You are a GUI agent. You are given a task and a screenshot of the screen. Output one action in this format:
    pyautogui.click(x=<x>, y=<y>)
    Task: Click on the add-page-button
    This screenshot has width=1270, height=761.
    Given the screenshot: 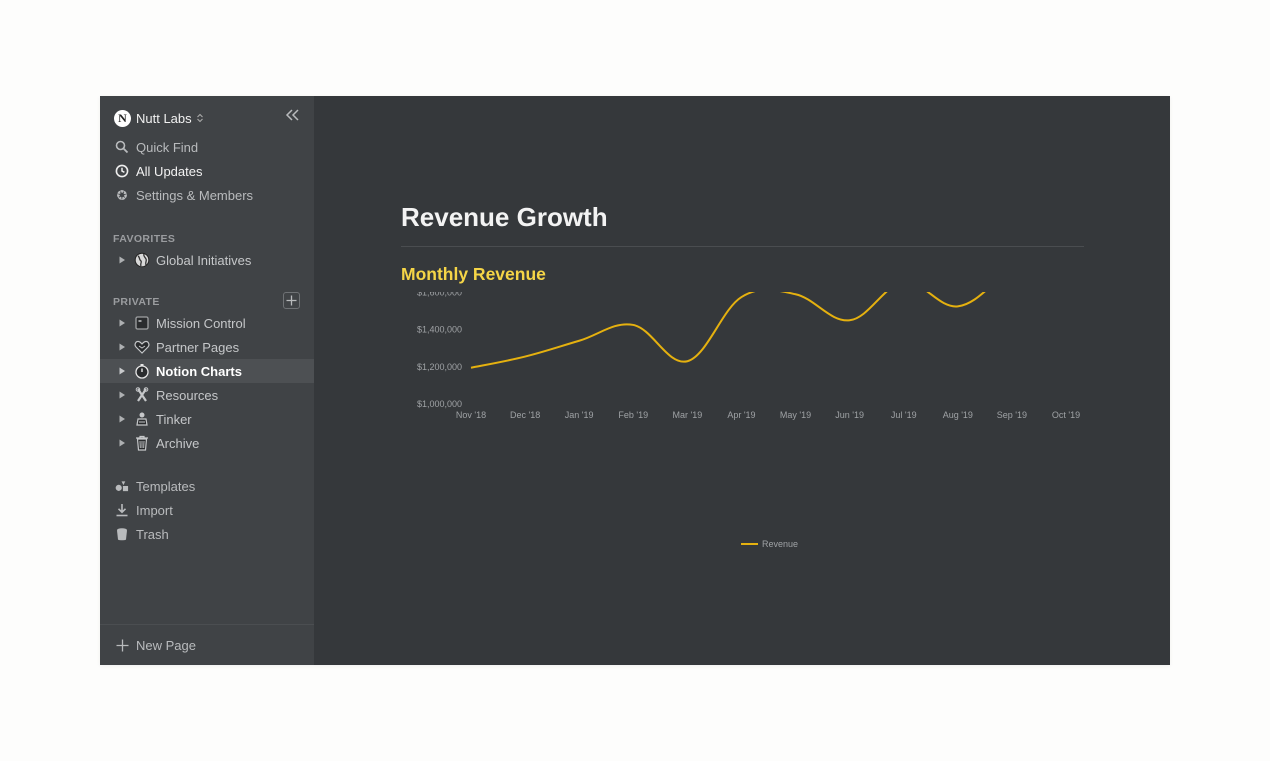 What is the action you would take?
    pyautogui.click(x=291, y=300)
    